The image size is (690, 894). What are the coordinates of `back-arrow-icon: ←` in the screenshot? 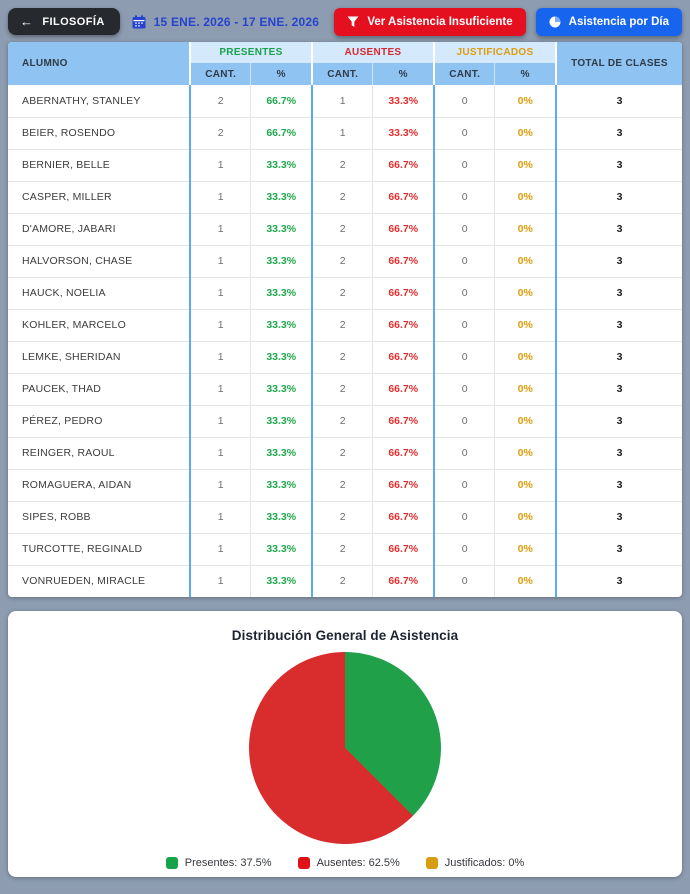 It's located at (27, 21).